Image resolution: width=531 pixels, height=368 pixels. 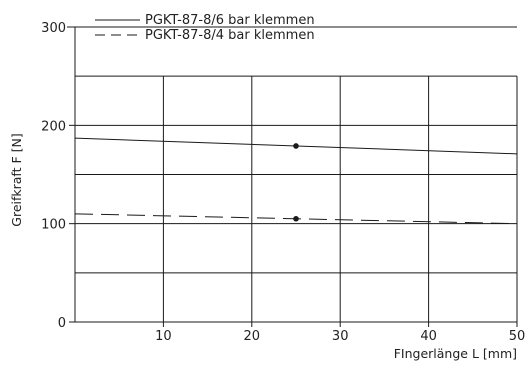 I want to click on x-tick-label: 50, so click(x=517, y=336).